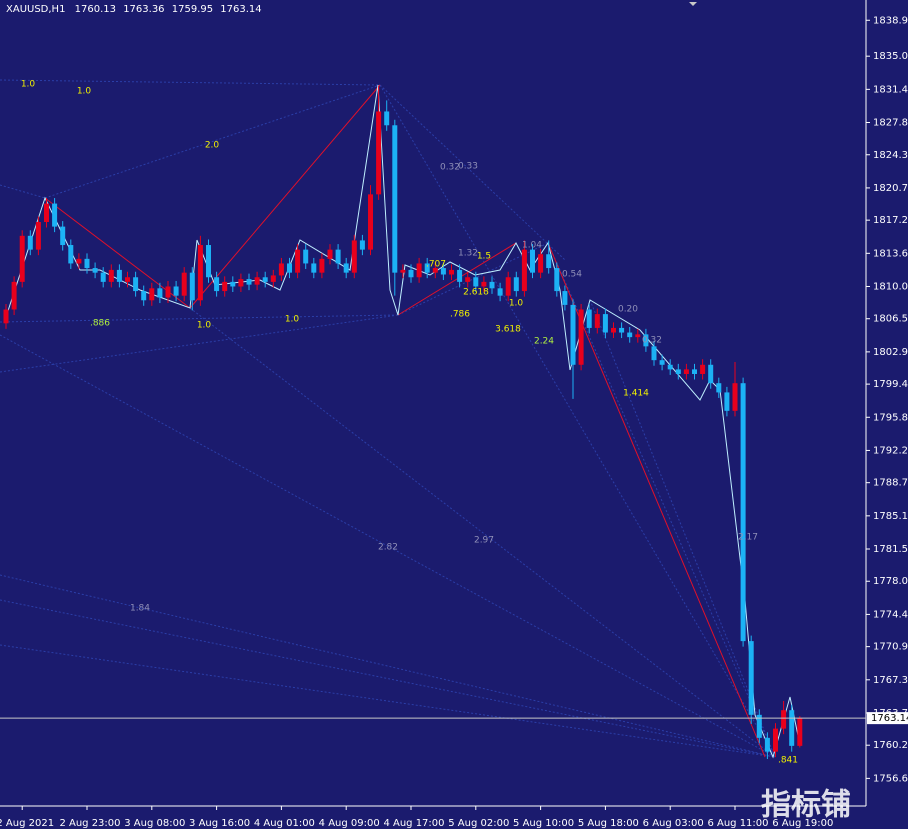 This screenshot has width=908, height=829. I want to click on x-tick-label: 6 Aug 19:00, so click(802, 823).